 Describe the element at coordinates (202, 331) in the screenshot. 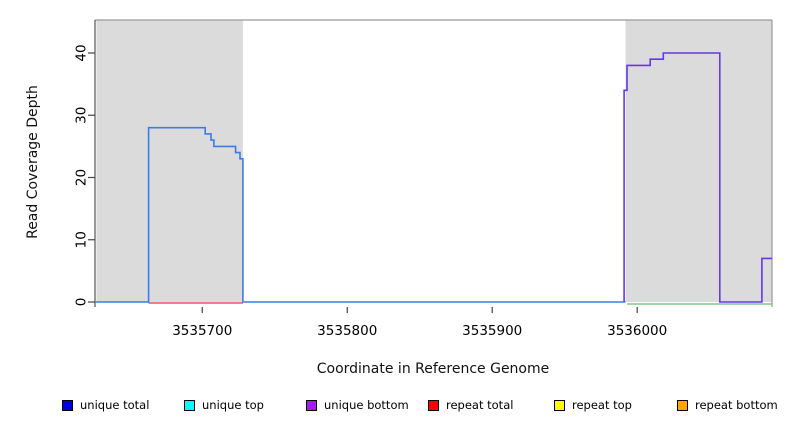

I see `x-tick-label: 3535700` at that location.